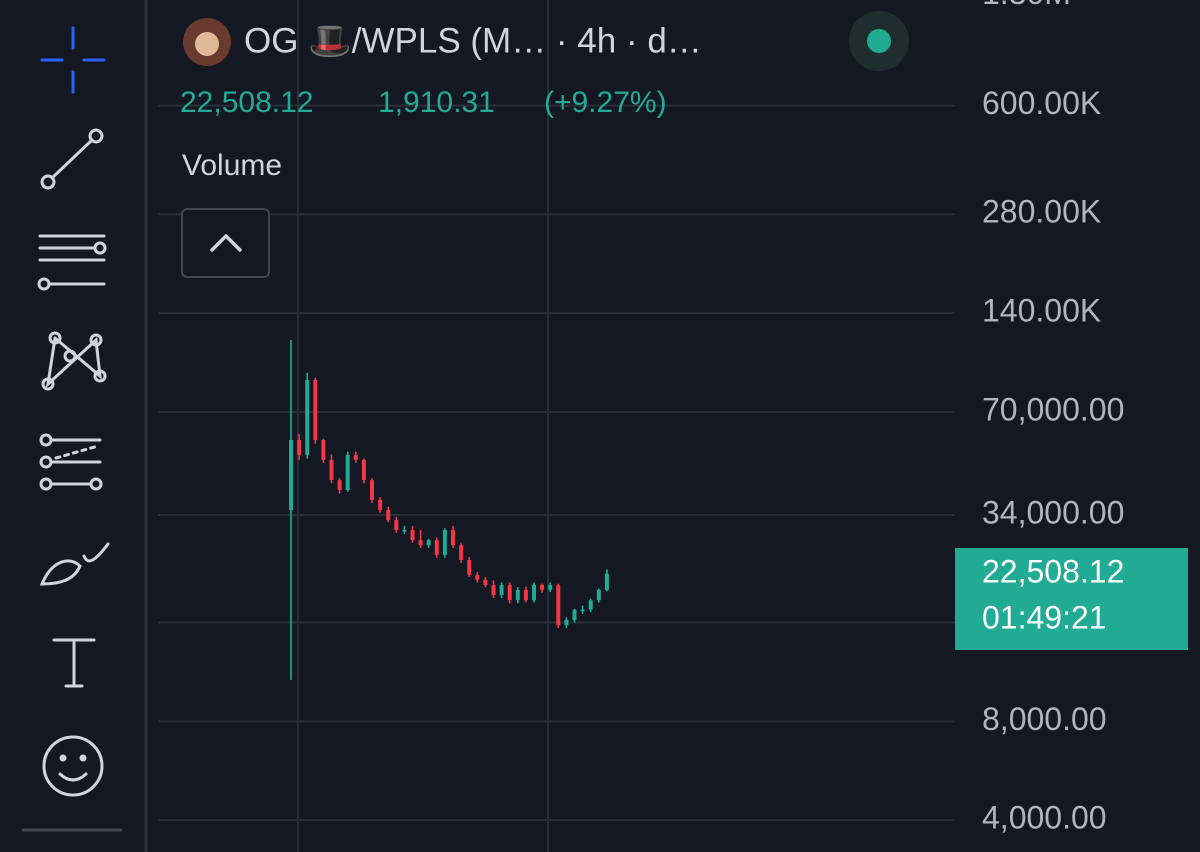 The image size is (1200, 852). Describe the element at coordinates (879, 41) in the screenshot. I see `status-dot` at that location.